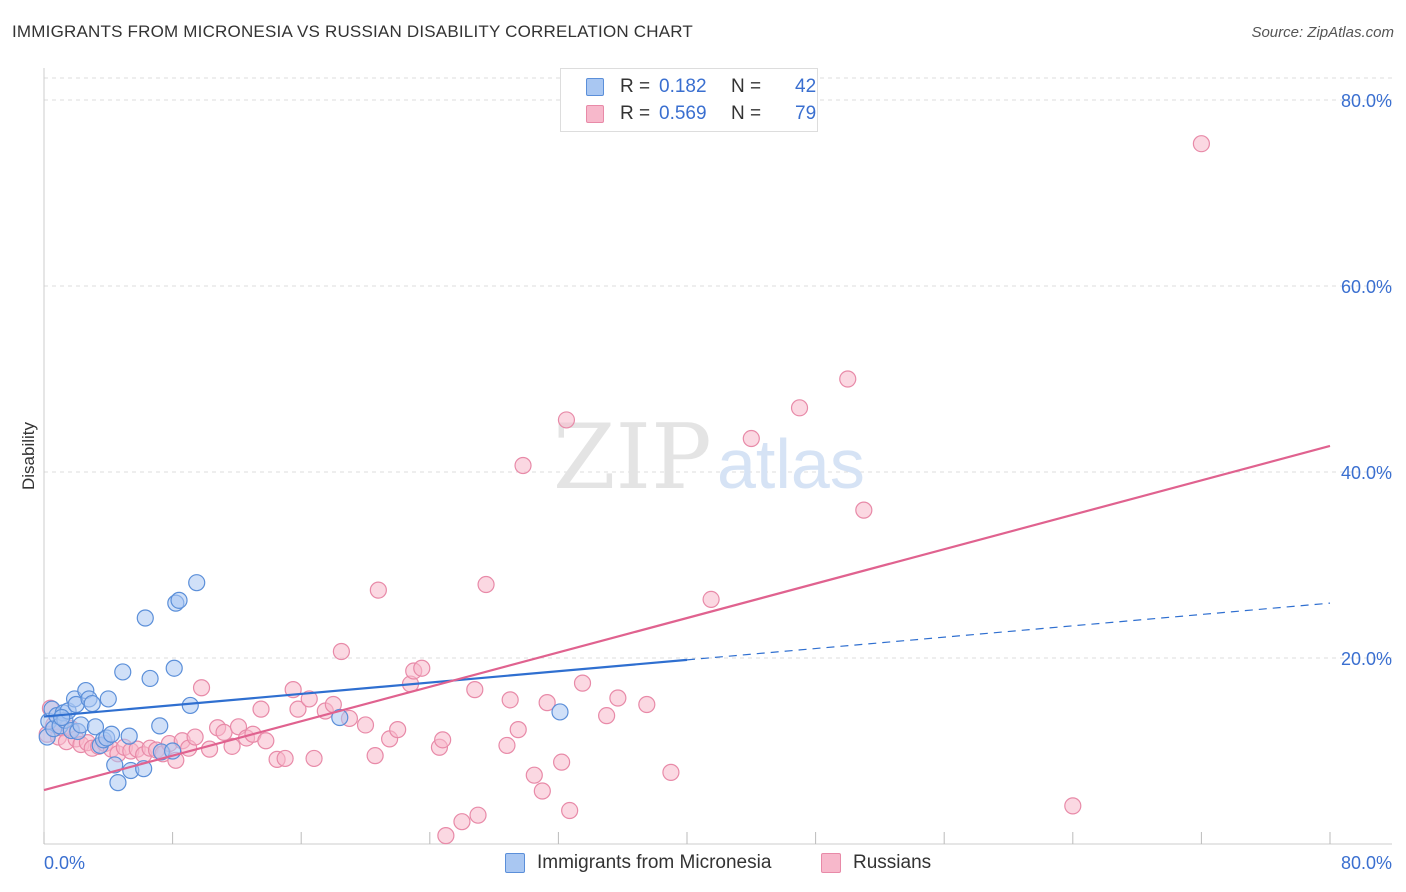 The image size is (1406, 892). What do you see at coordinates (806, 86) in the screenshot?
I see `legend-n-value: 42` at bounding box center [806, 86].